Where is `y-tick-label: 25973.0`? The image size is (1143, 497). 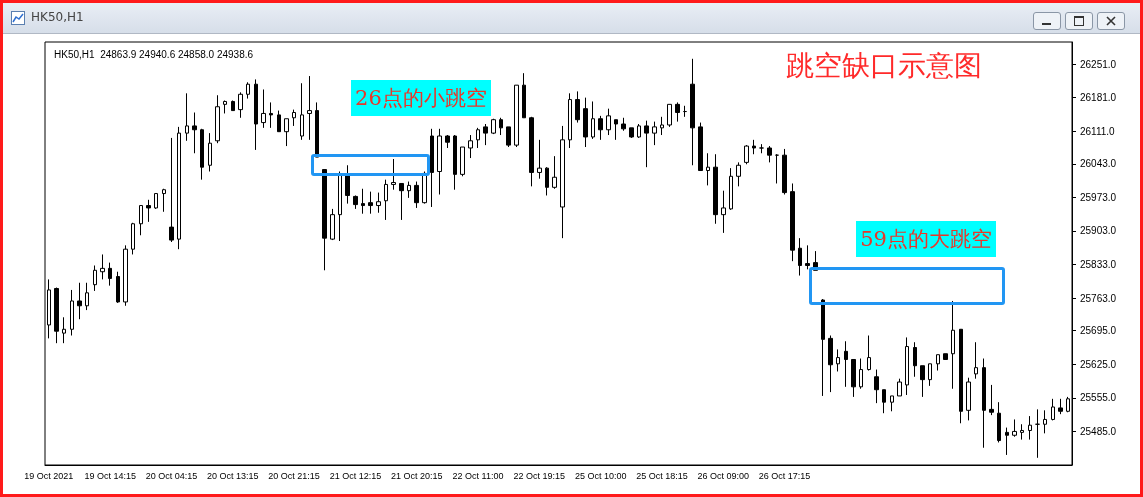
y-tick-label: 25973.0 is located at coordinates (1098, 197).